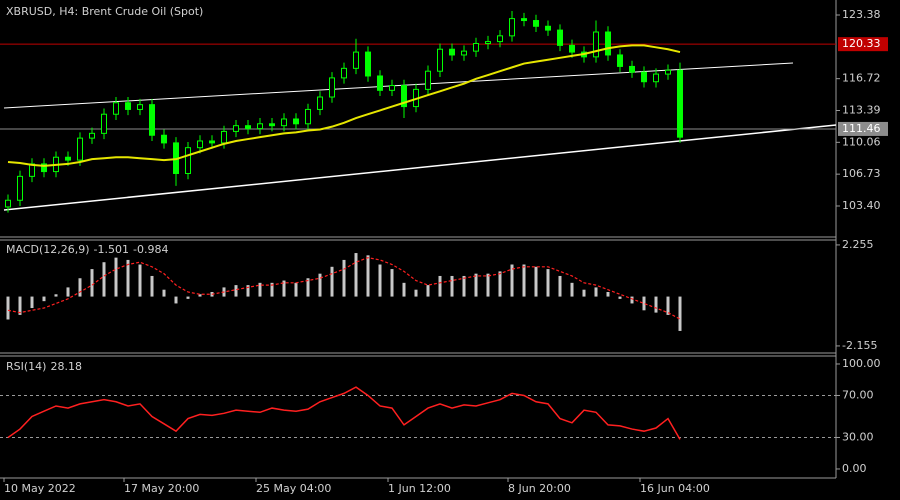 Image resolution: width=900 pixels, height=500 pixels. What do you see at coordinates (861, 128) in the screenshot?
I see `price-level-label: 111.46` at bounding box center [861, 128].